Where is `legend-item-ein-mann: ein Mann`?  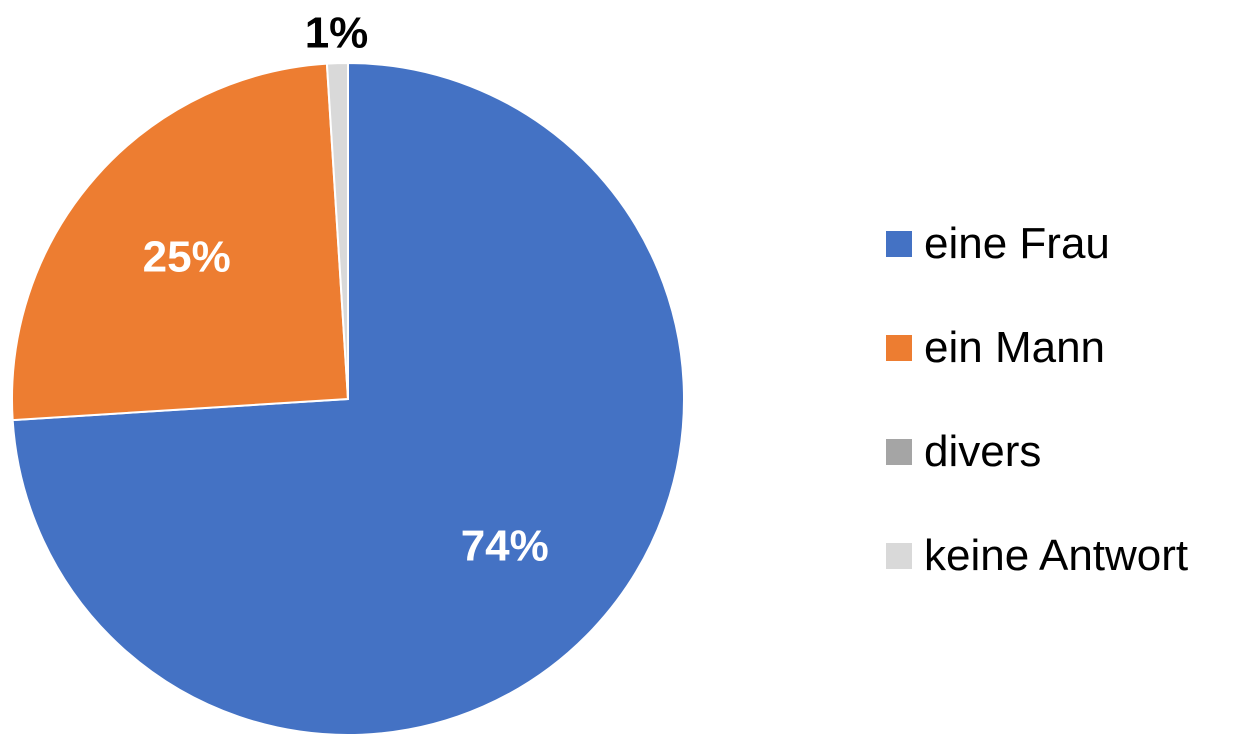
legend-item-ein-mann: ein Mann is located at coordinates (1037, 348).